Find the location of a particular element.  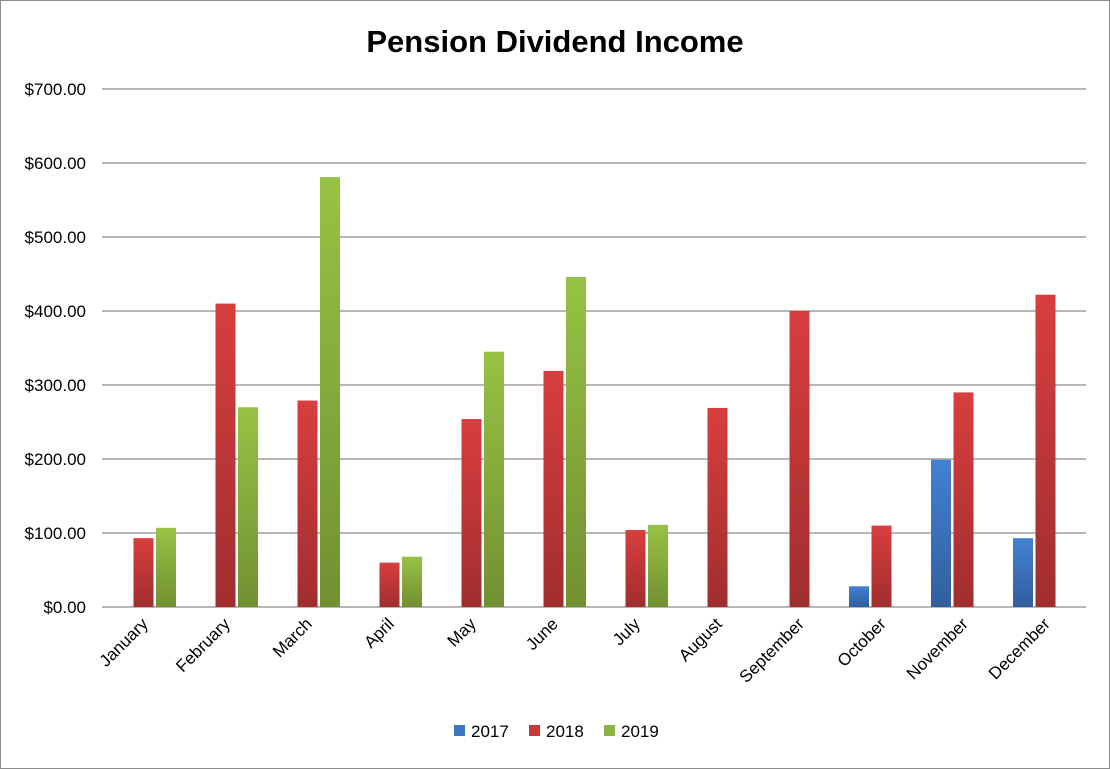

x-tick-label: August is located at coordinates (700, 639).